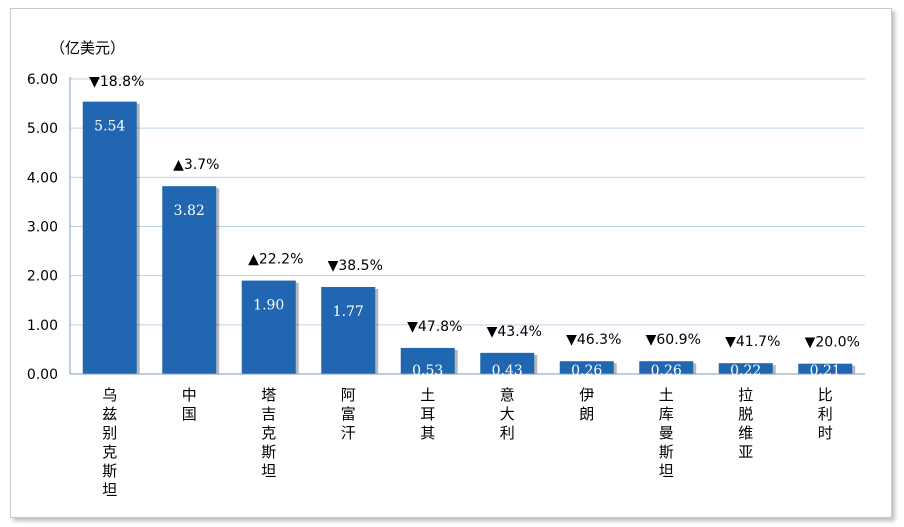 The height and width of the screenshot is (527, 904). I want to click on category-label-char: 别, so click(109, 433).